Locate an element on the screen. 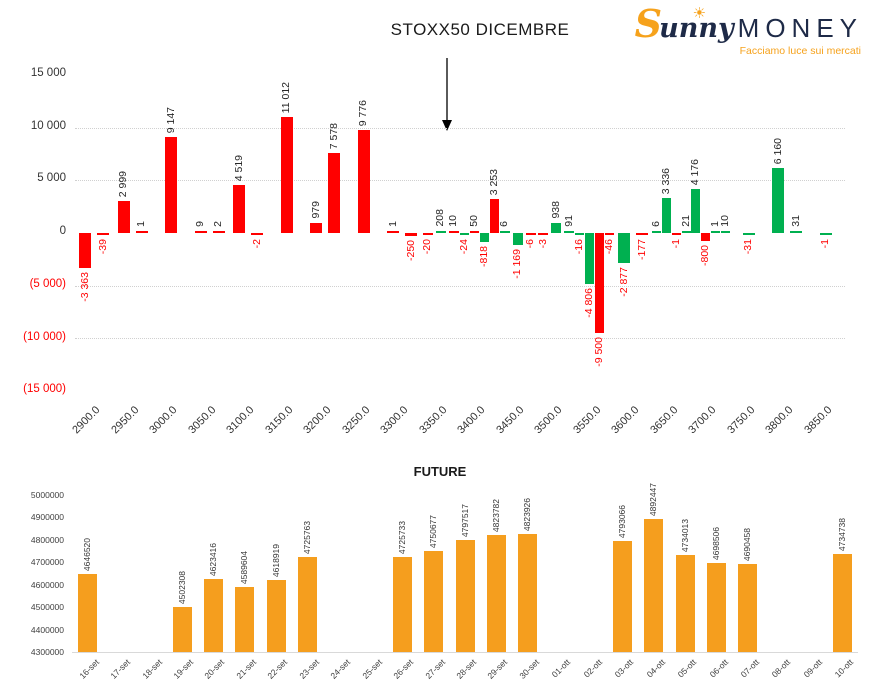  y-tick-label: 4400000 is located at coordinates (47, 630).